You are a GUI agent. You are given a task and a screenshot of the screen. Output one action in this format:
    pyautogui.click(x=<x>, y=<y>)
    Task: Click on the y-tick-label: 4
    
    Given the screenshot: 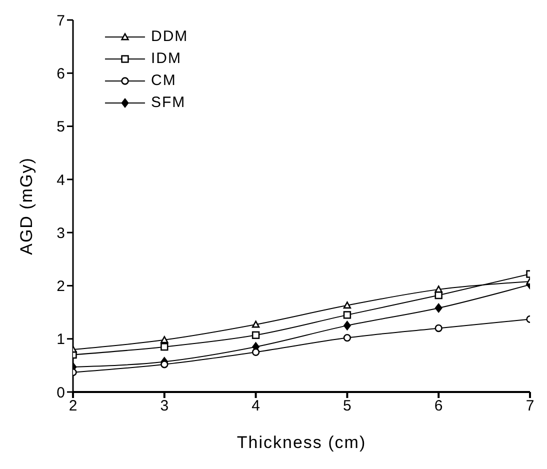 What is the action you would take?
    pyautogui.click(x=60, y=180)
    